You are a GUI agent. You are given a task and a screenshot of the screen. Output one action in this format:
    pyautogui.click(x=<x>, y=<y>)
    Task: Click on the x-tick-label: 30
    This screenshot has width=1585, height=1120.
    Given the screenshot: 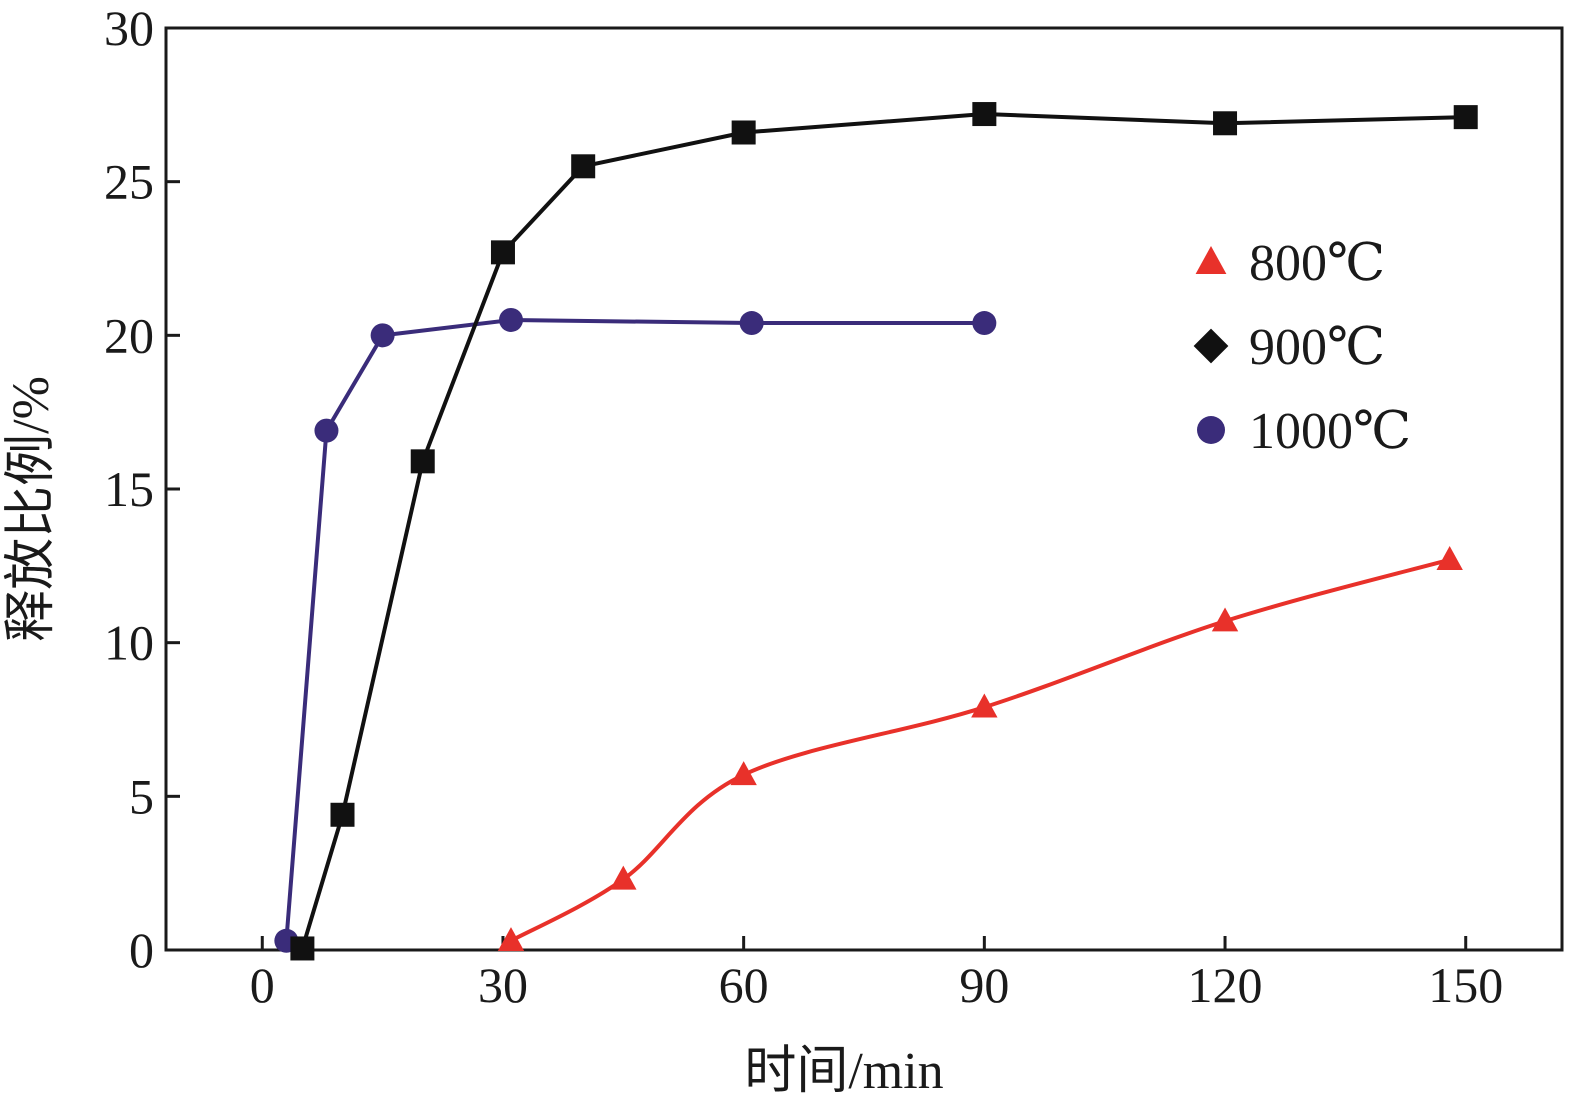 What is the action you would take?
    pyautogui.click(x=503, y=985)
    